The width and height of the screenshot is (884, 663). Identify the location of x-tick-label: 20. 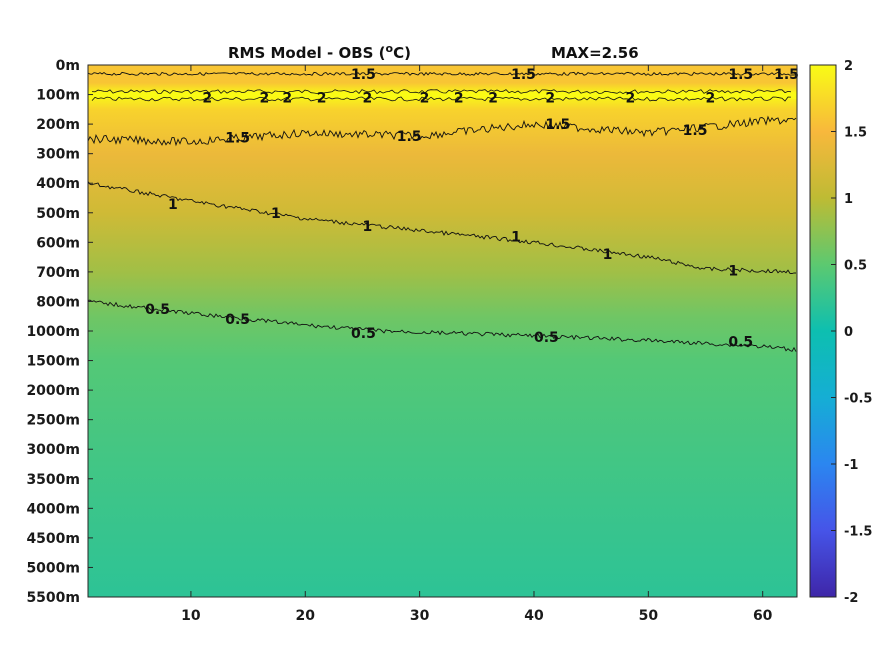
(306, 616).